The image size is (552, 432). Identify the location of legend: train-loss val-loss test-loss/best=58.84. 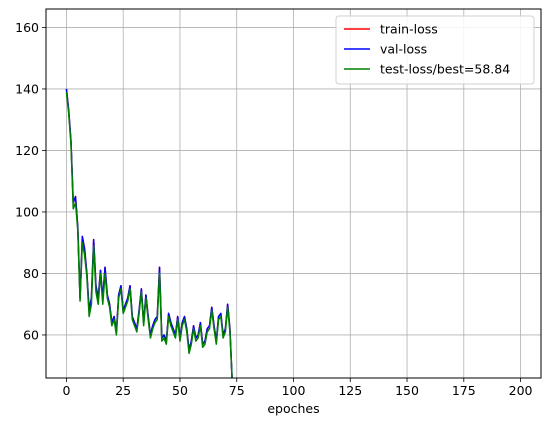
(435, 50).